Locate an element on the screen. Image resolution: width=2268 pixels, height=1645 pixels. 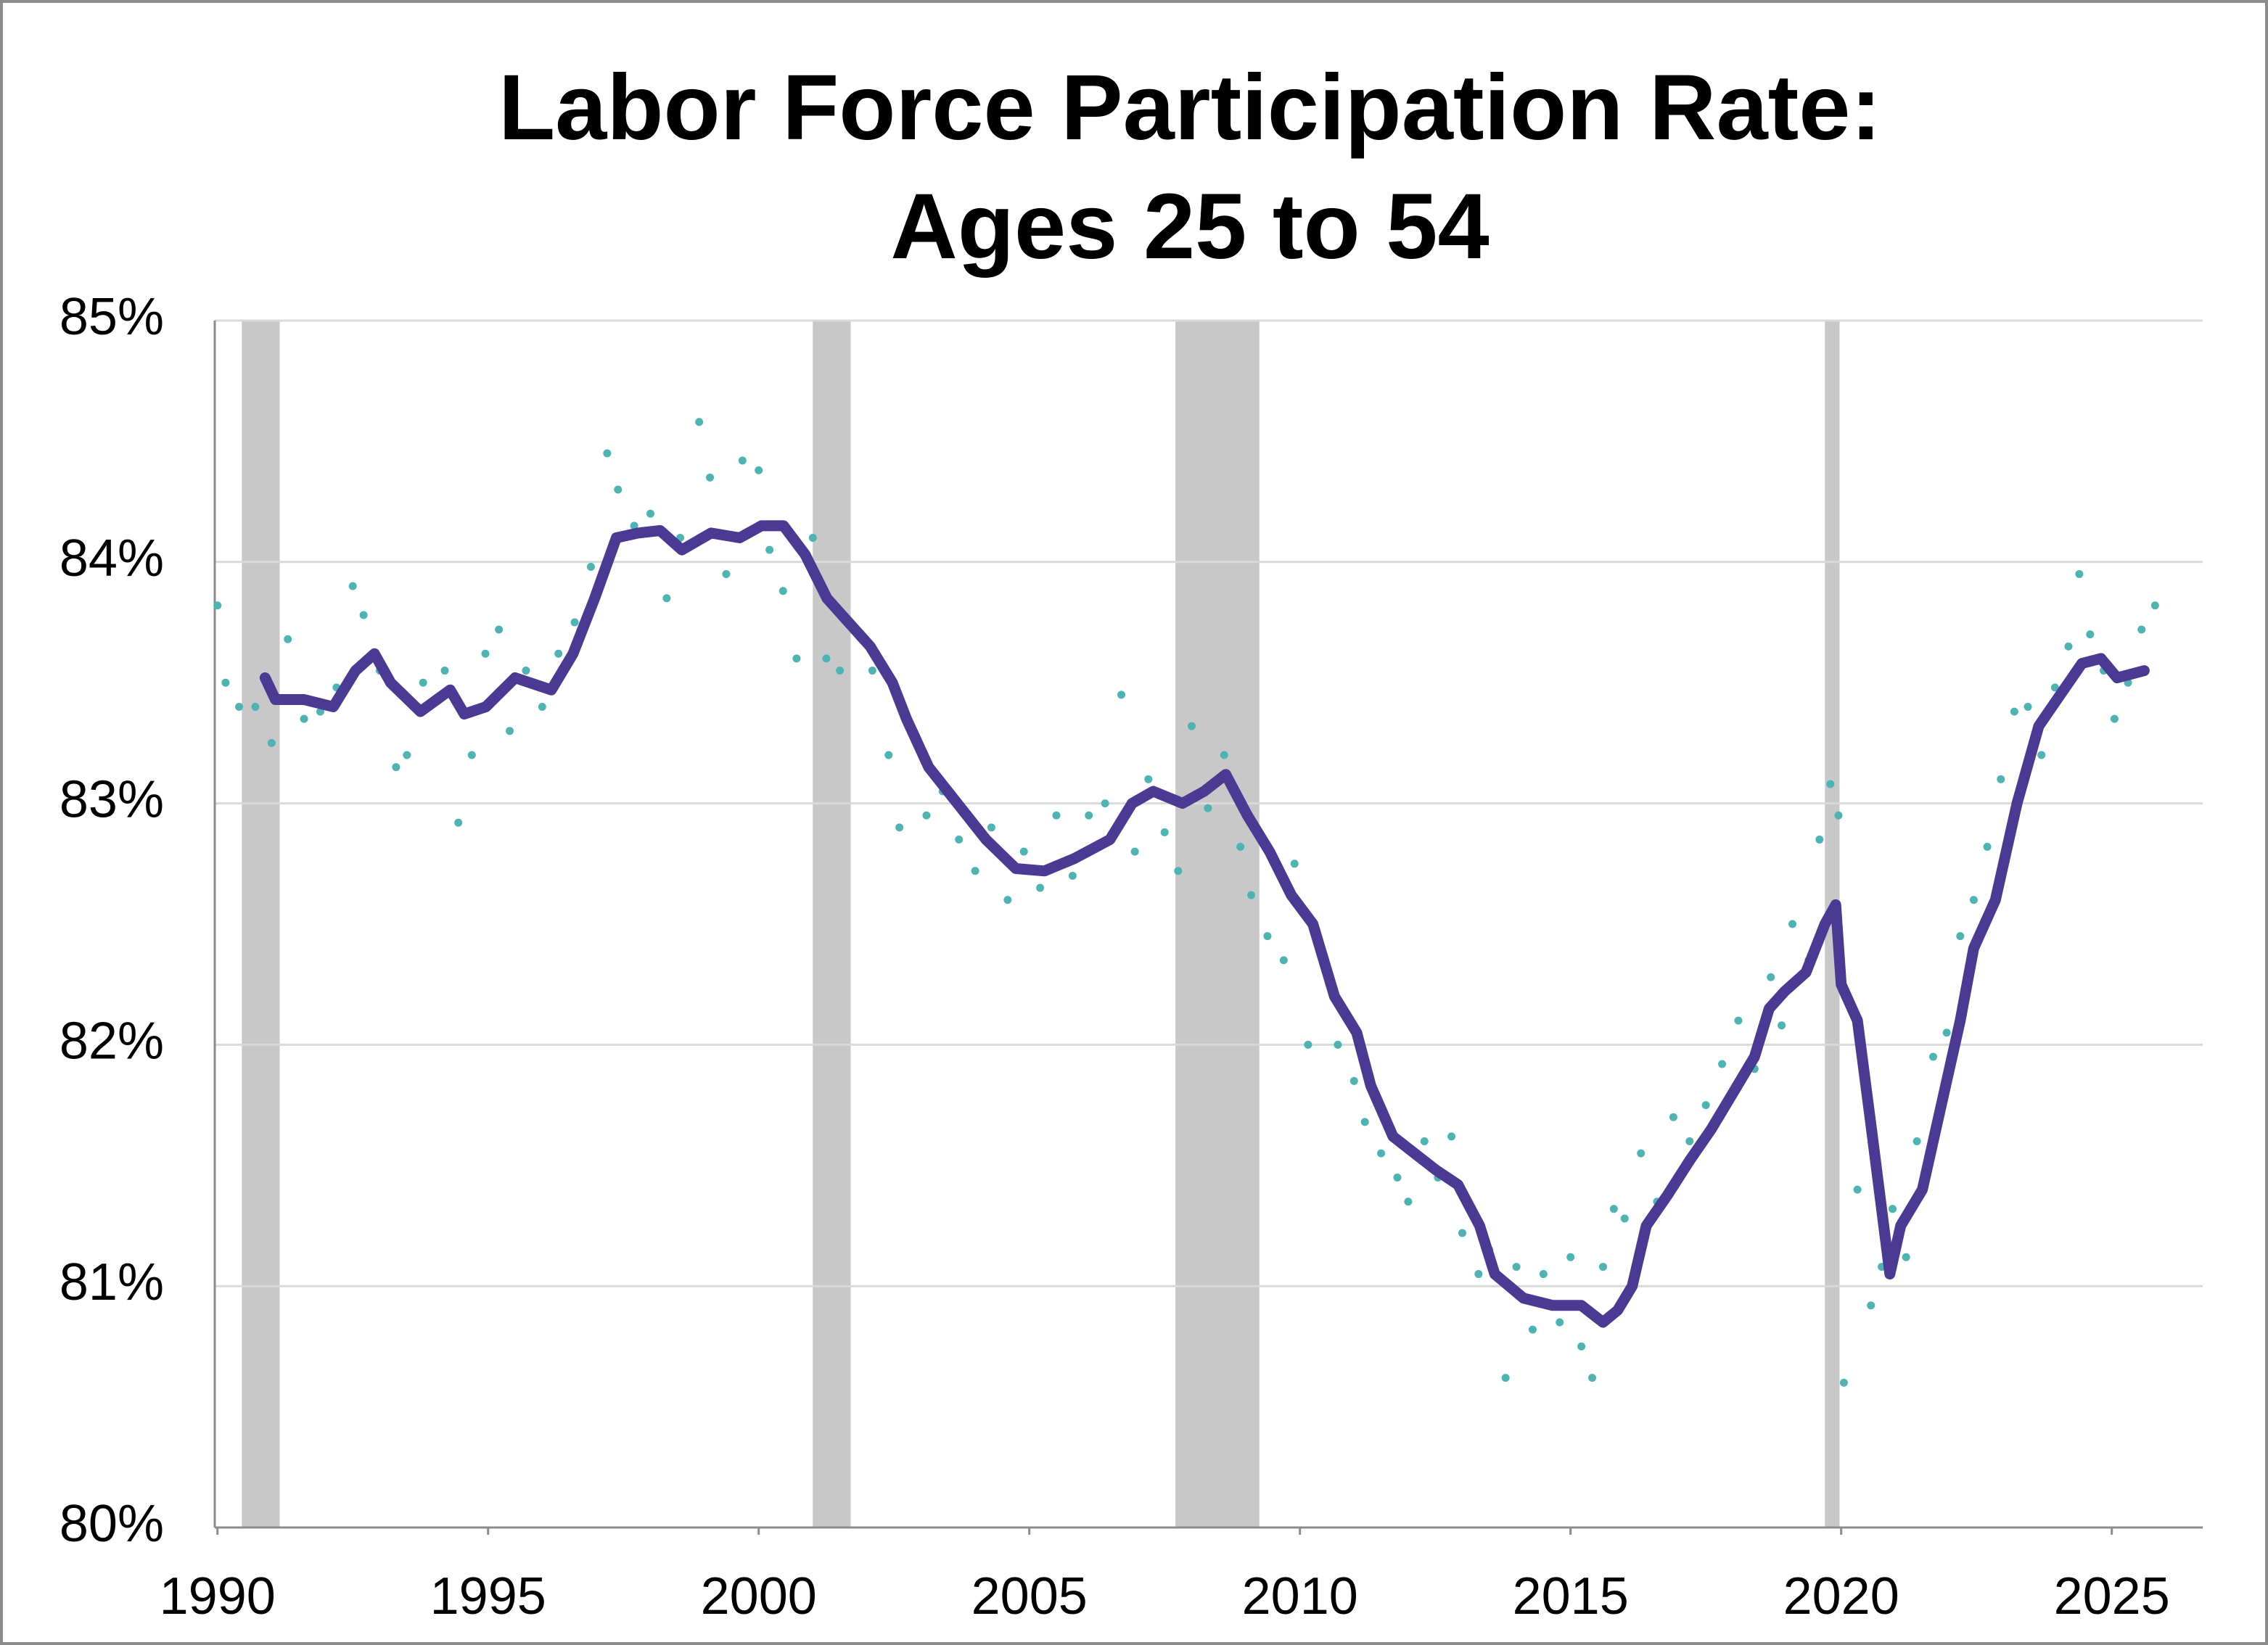
y-tick-label: 80% is located at coordinates (112, 1524).